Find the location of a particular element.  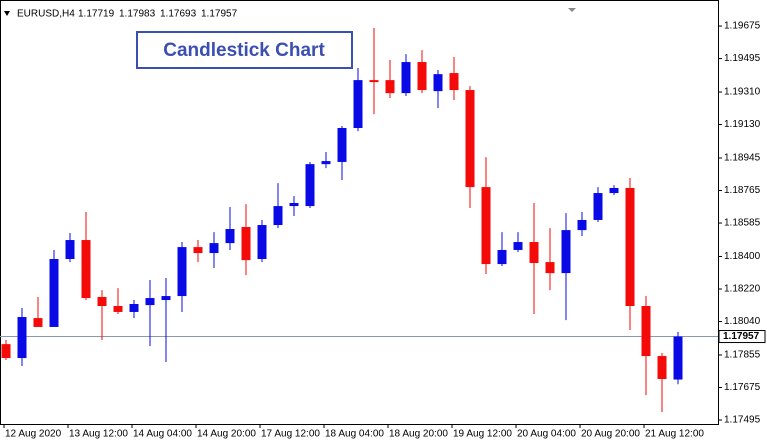

symbol: EURUSD,H4 is located at coordinates (46, 14).